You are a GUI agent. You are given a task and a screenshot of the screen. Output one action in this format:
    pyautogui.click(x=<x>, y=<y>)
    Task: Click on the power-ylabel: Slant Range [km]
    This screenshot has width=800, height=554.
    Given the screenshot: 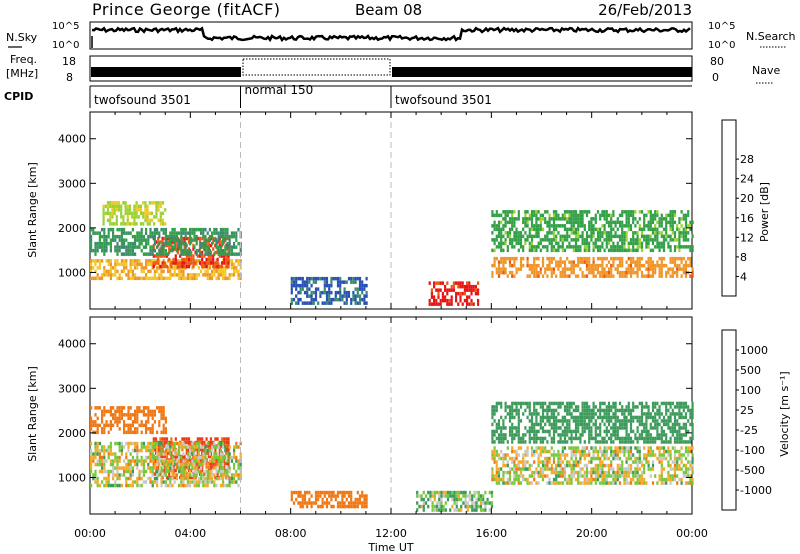 What is the action you would take?
    pyautogui.click(x=32, y=210)
    